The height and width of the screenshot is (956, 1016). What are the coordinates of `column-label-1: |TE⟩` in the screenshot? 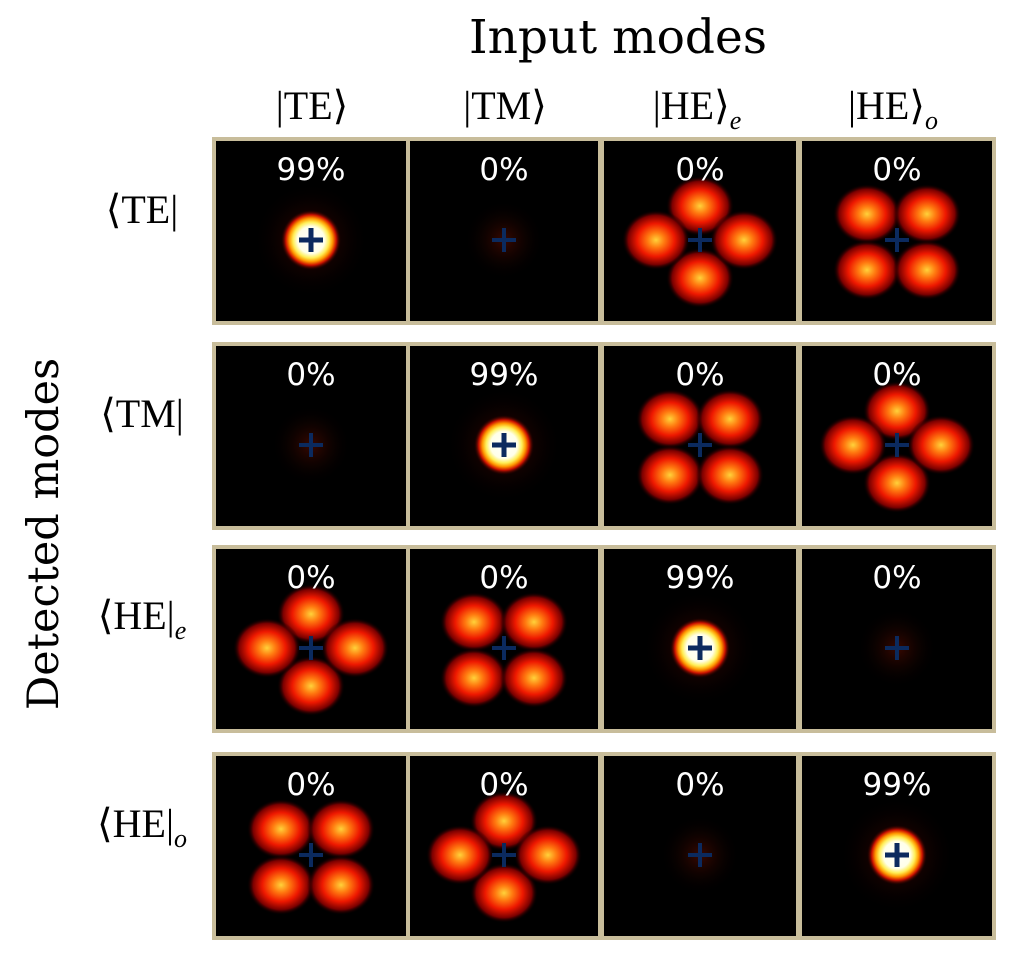 It's located at (312, 105).